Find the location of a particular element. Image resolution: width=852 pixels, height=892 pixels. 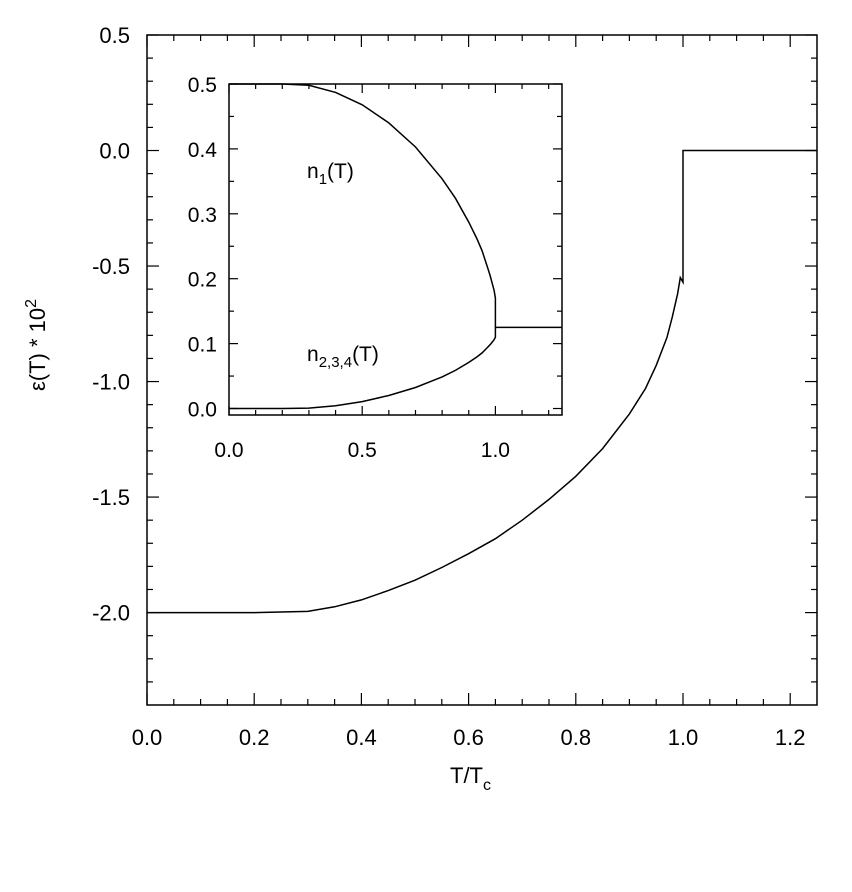

main-x-tick-label: 0.0 is located at coordinates (147, 737).